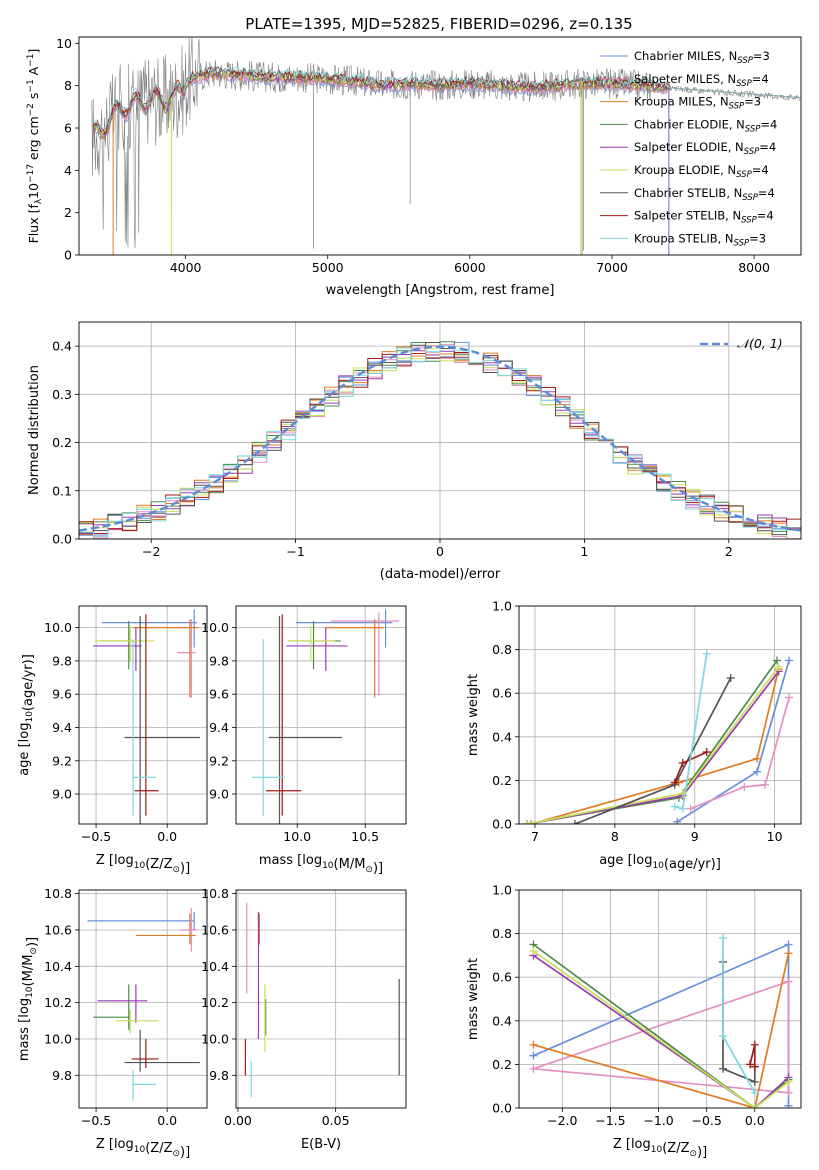 The height and width of the screenshot is (1170, 819). Describe the element at coordinates (470, 267) in the screenshot. I see `x-tick-label: 6000` at that location.